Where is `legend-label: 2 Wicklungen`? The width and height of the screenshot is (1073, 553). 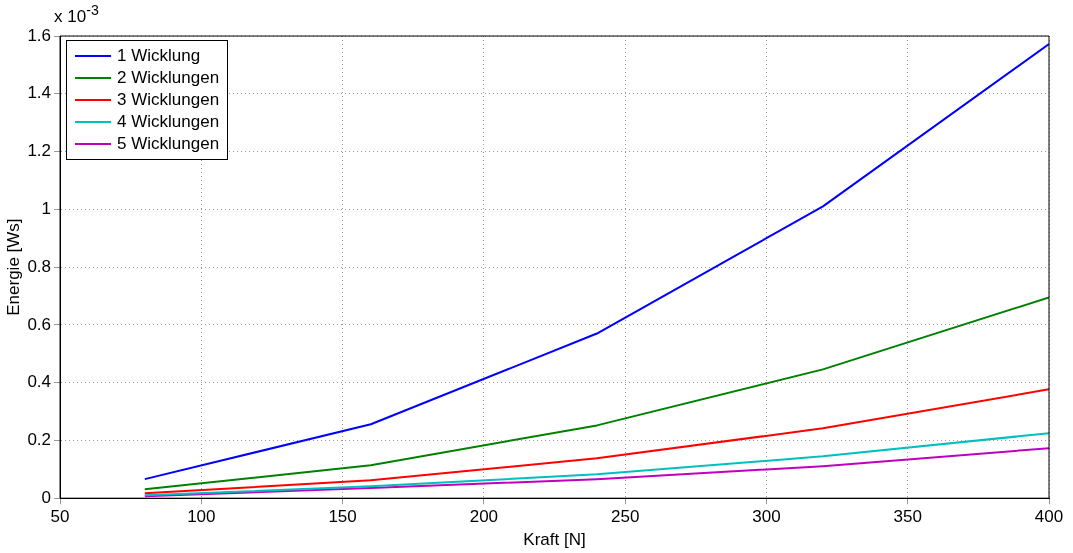 legend-label: 2 Wicklungen is located at coordinates (168, 78).